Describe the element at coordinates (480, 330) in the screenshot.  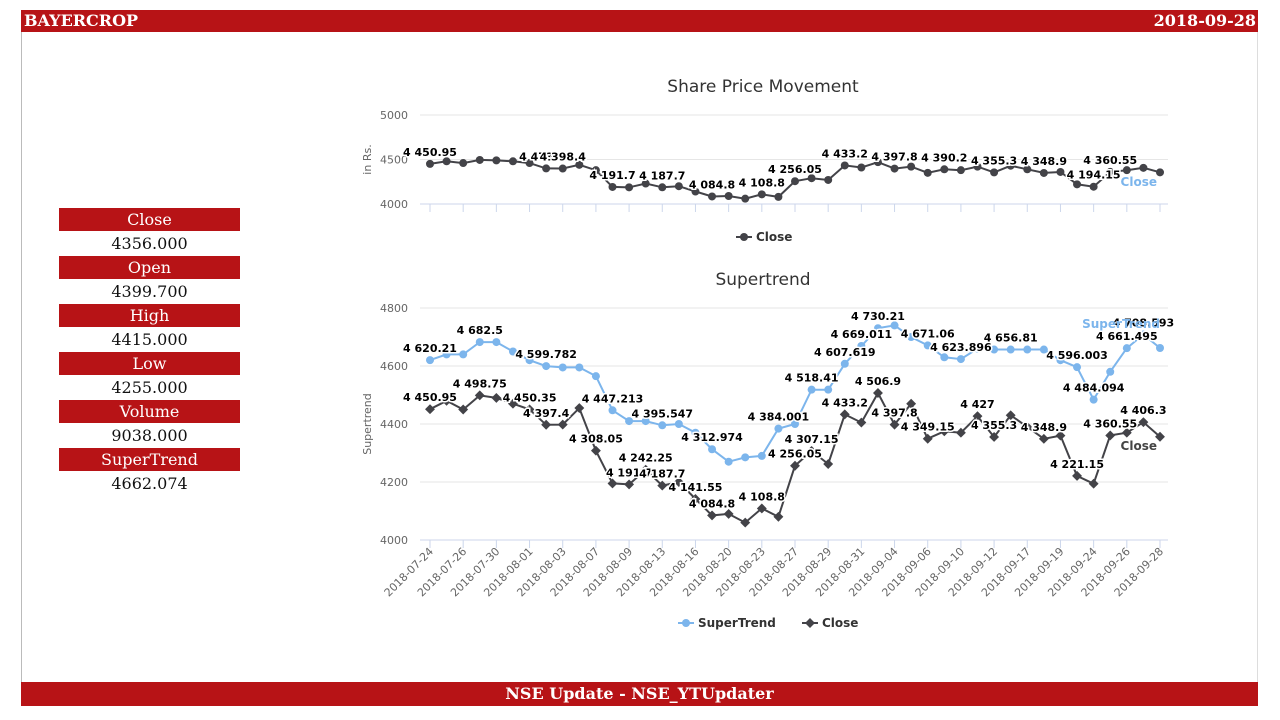
I see `data-label: 4 682.5` at that location.